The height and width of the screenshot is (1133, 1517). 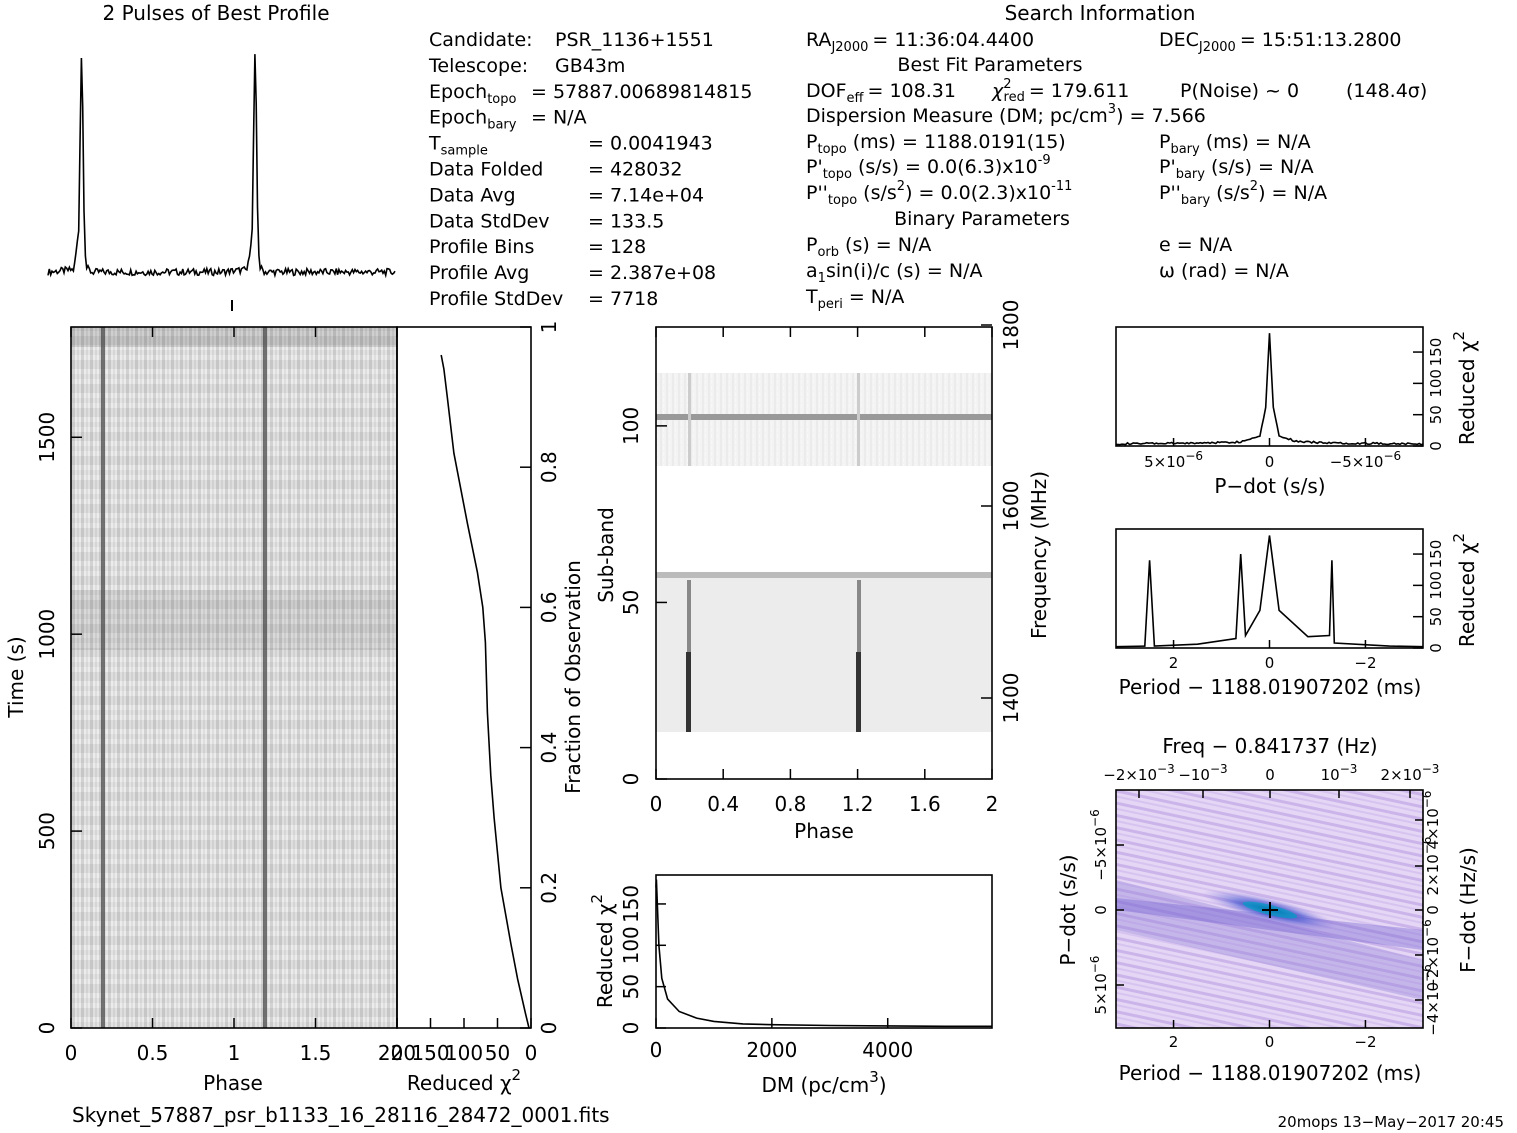 I want to click on fdot-tick: −2×10−6, so click(x=1431, y=954).